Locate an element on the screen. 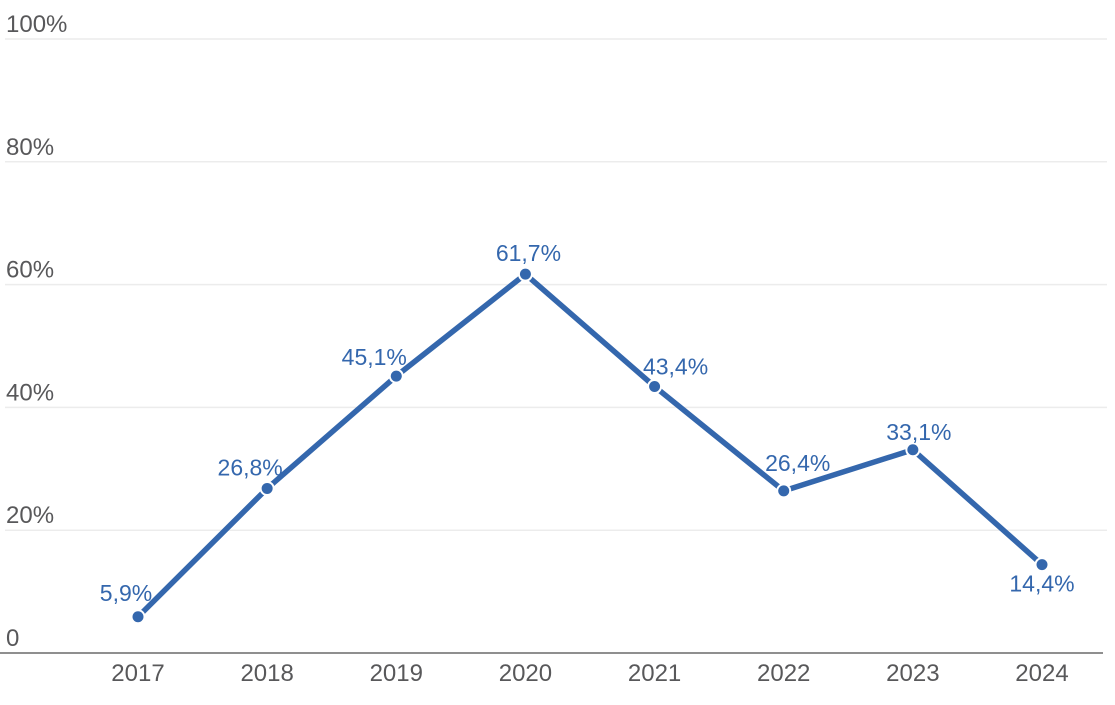 This screenshot has height=705, width=1115. data-point-label: 14,4% is located at coordinates (1041, 584).